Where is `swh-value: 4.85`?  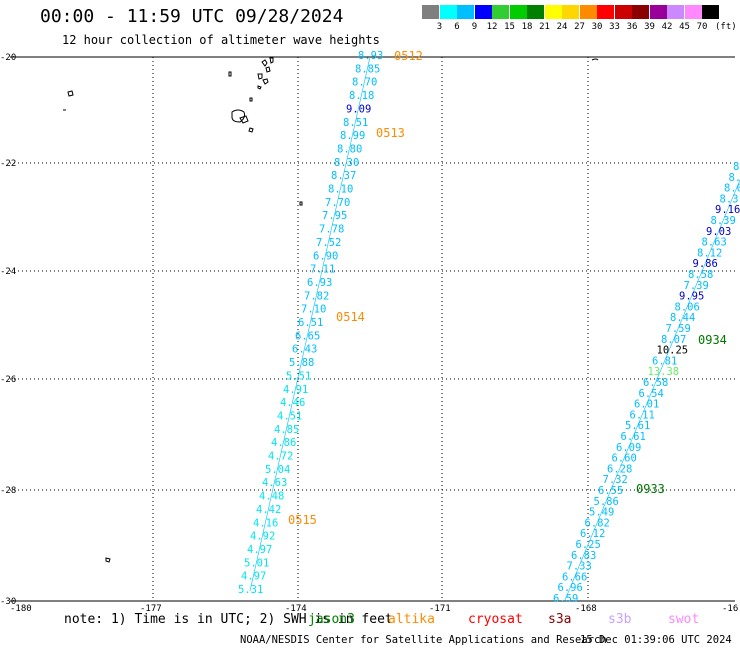 swh-value: 4.85 is located at coordinates (286, 430).